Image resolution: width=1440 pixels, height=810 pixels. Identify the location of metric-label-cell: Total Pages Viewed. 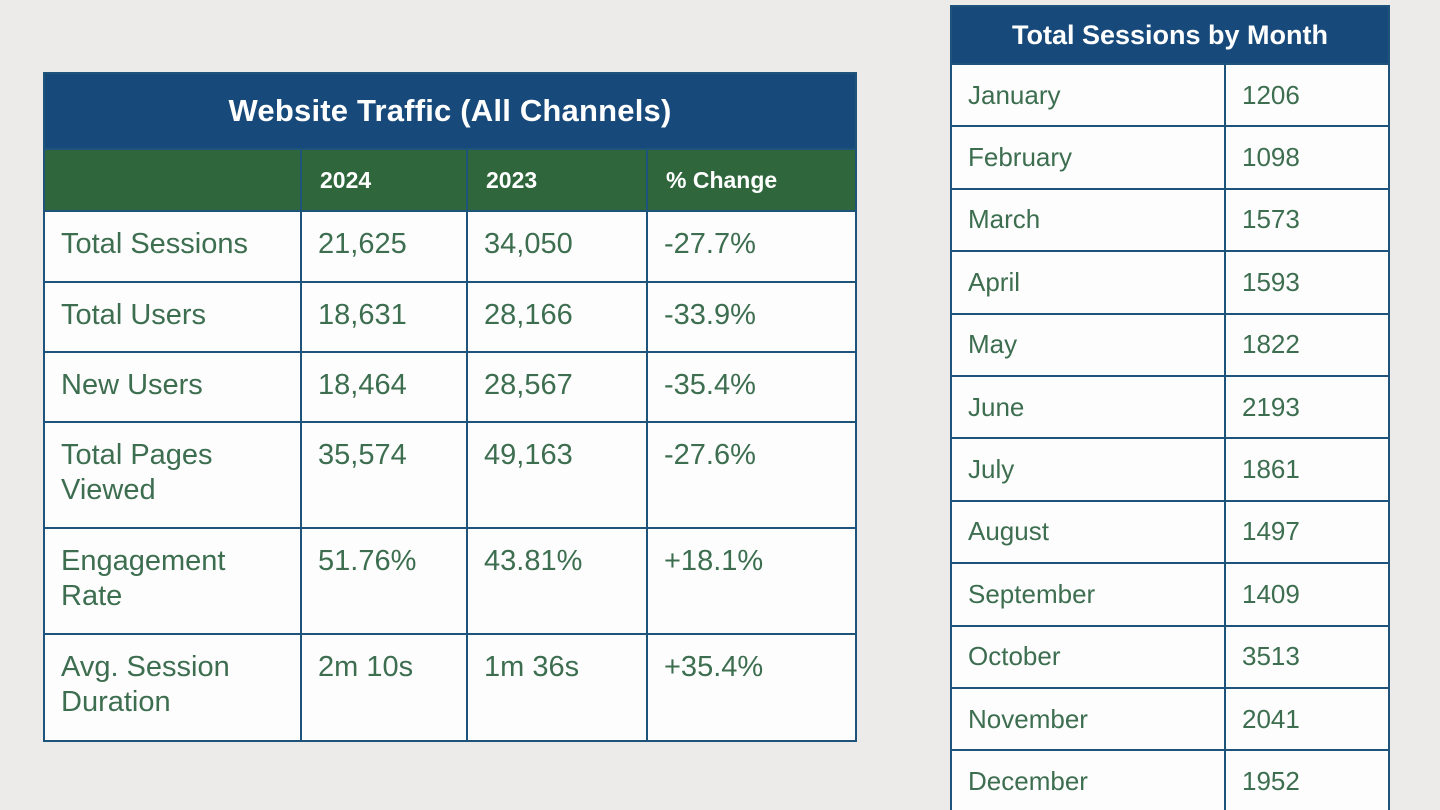
(172, 475).